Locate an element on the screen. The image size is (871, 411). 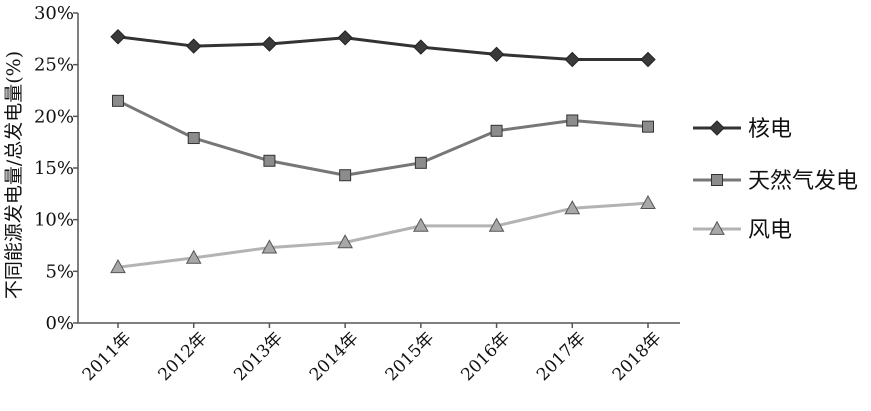
legend-item: 风电 is located at coordinates (742, 230).